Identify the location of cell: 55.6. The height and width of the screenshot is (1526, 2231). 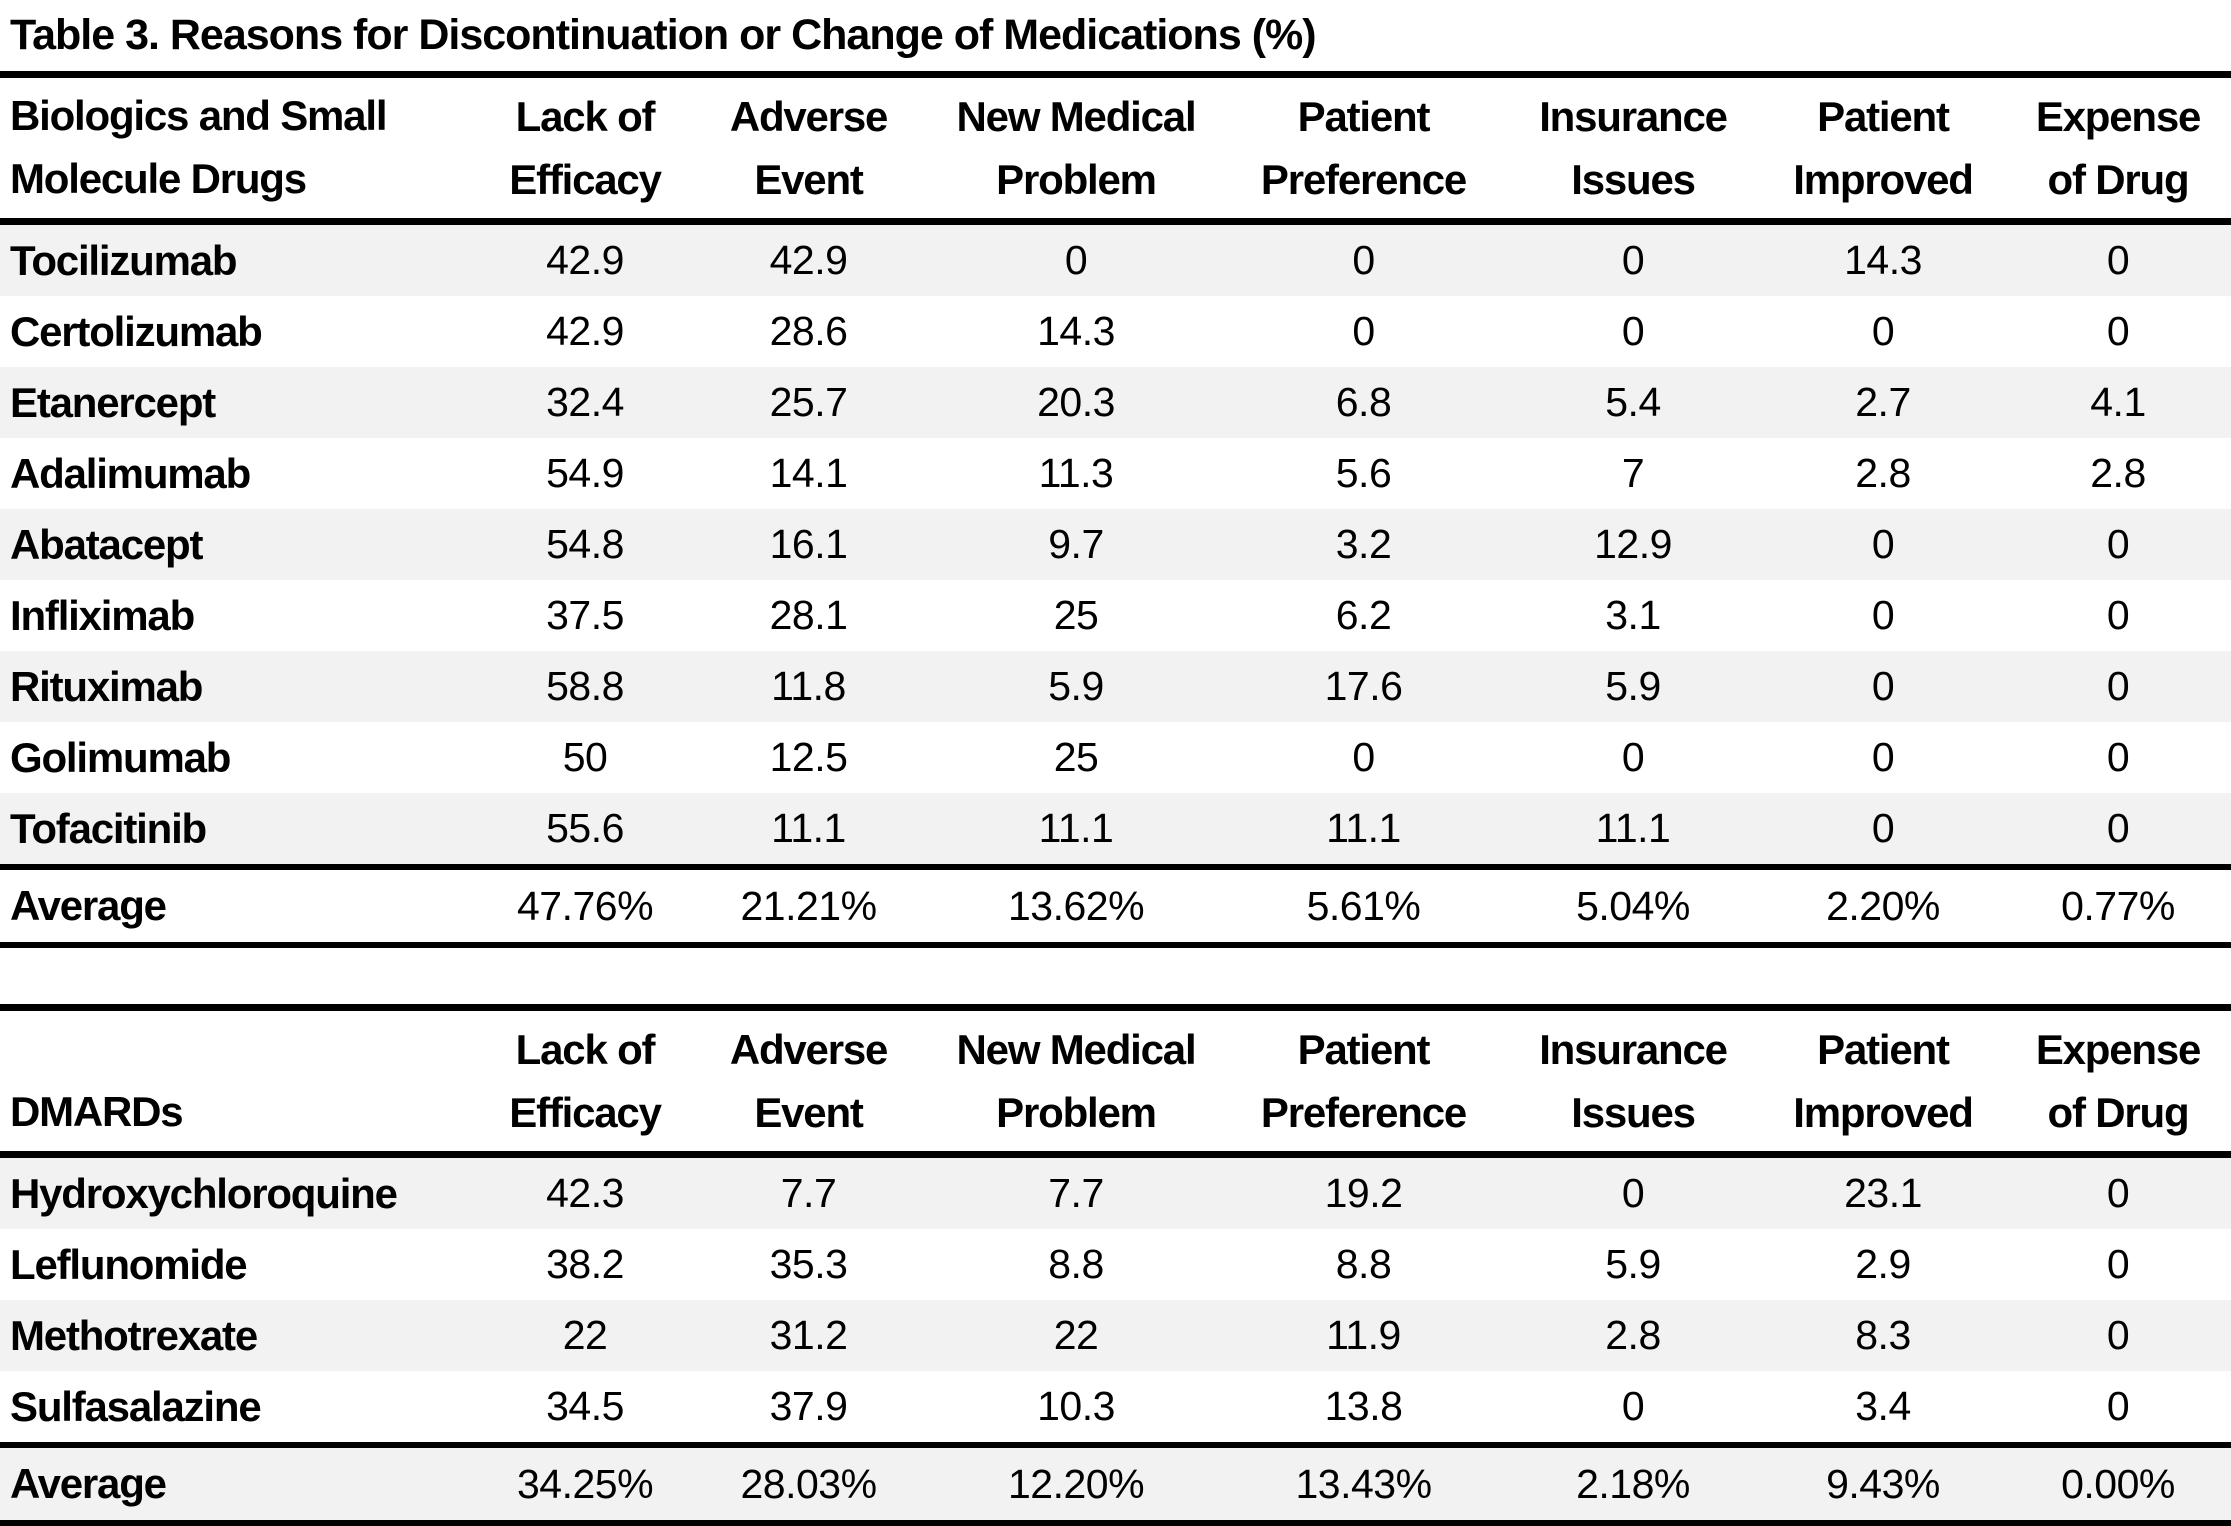
(585, 828).